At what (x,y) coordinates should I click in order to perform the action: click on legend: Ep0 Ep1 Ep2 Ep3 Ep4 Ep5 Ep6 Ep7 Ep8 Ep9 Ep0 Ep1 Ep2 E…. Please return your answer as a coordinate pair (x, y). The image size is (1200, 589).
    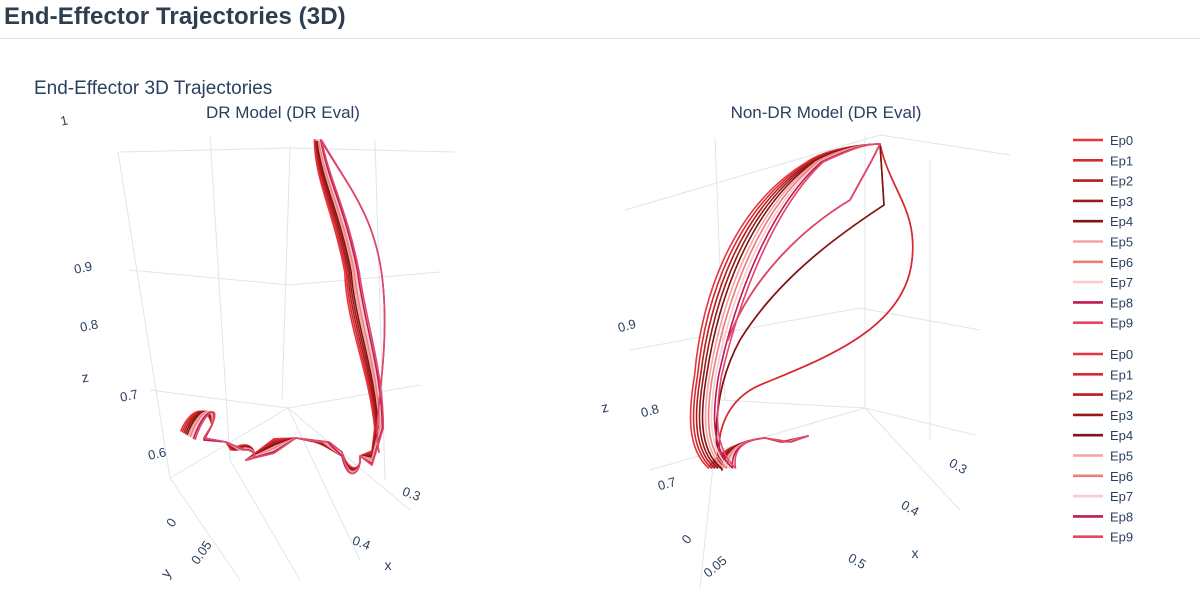
    Looking at the image, I should click on (1103, 339).